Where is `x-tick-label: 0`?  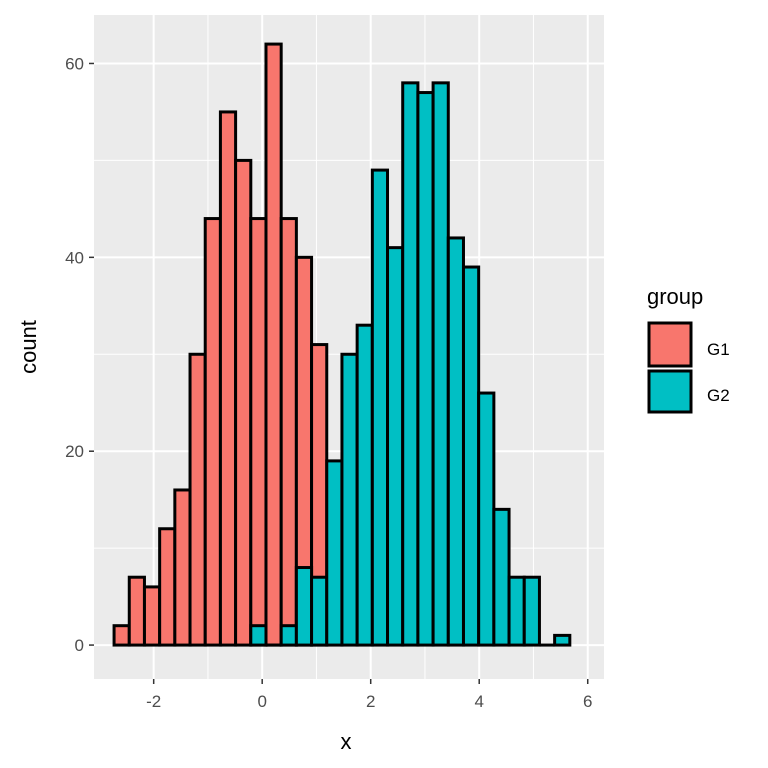 x-tick-label: 0 is located at coordinates (261, 701).